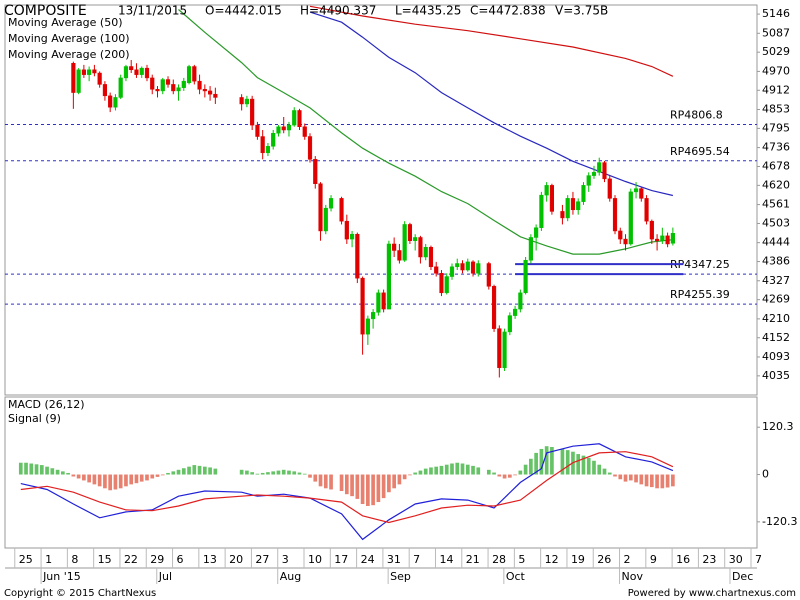  Describe the element at coordinates (700, 151) in the screenshot. I see `level-label: RP4695.54` at that location.